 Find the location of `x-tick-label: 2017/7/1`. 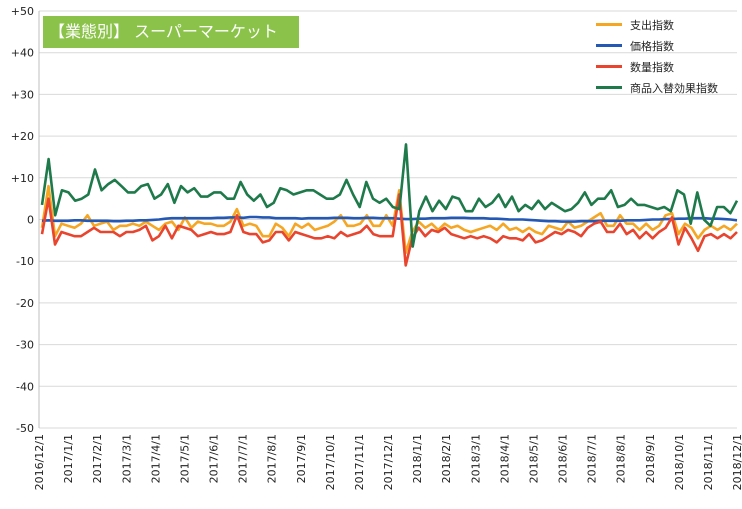

x-tick-label: 2017/7/1 is located at coordinates (243, 458).